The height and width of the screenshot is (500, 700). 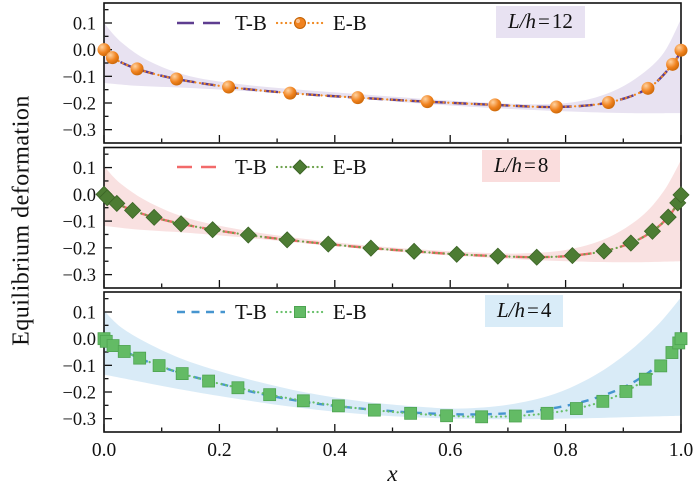 I want to click on eb-markers, so click(x=392, y=225).